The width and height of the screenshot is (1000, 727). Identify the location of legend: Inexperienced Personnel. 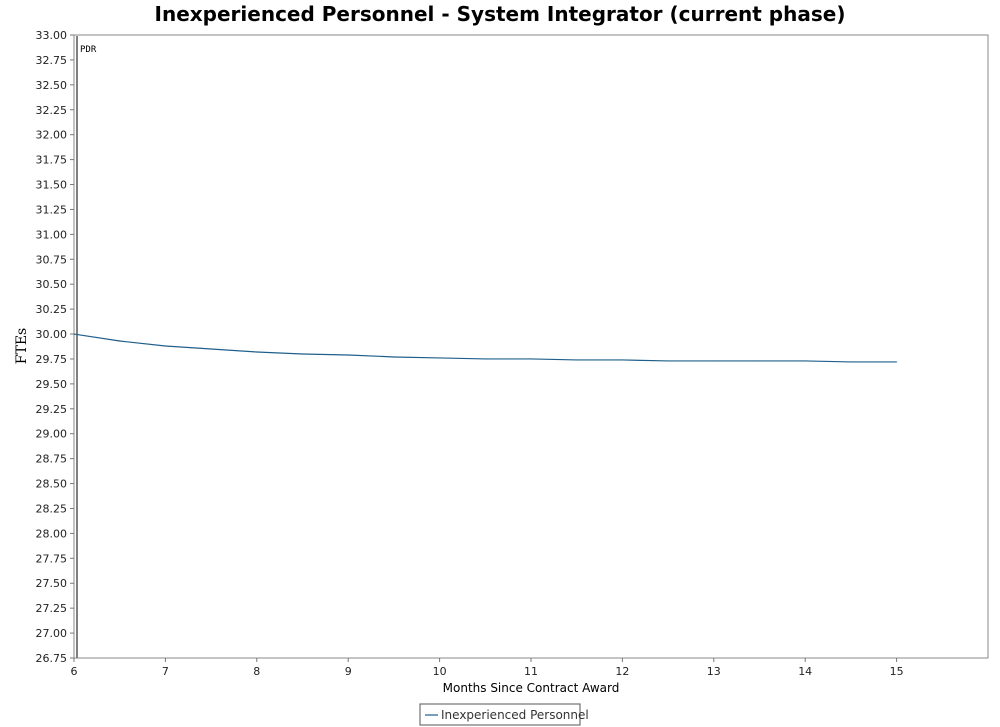
(504, 714).